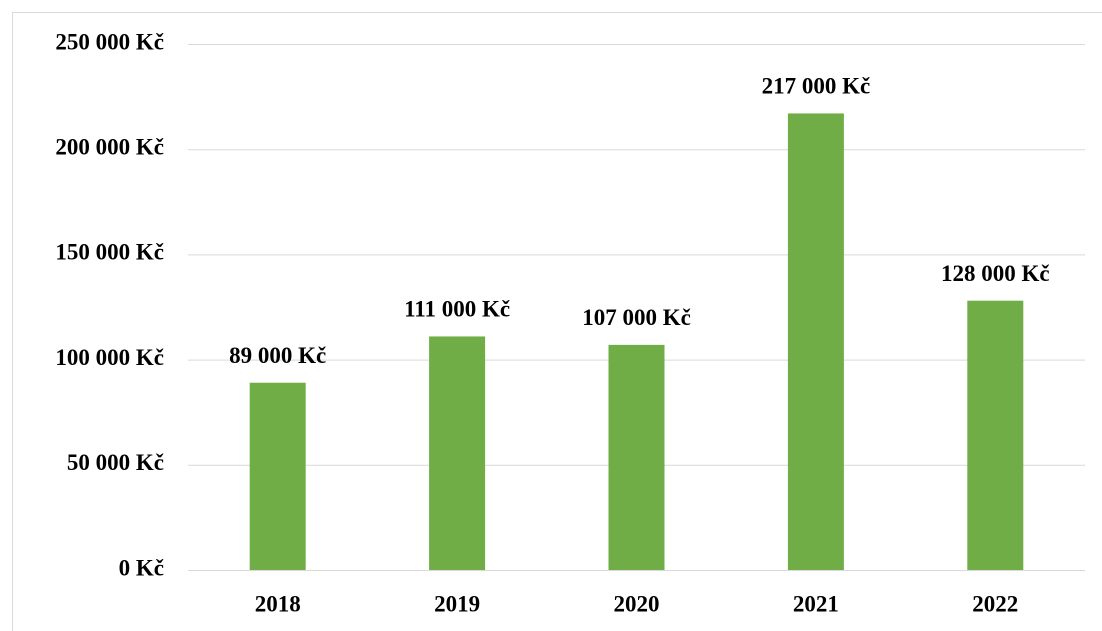  I want to click on y-tick-label: 200 000 Kč, so click(109, 146).